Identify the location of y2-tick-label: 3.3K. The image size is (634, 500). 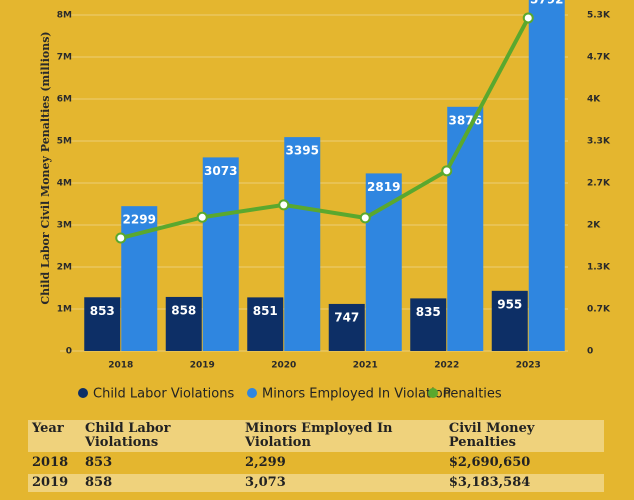
(599, 142).